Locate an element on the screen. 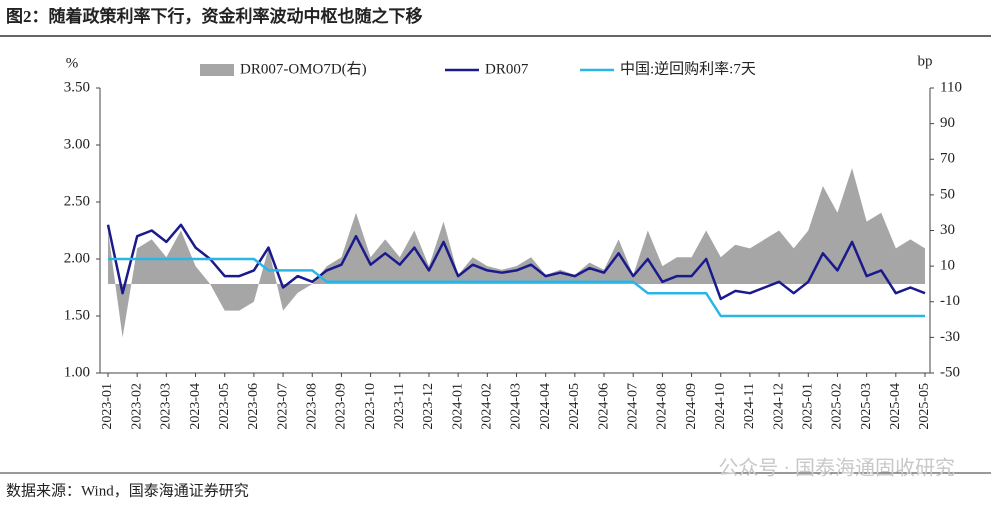  x-tick-label: 2024-12 is located at coordinates (778, 406).